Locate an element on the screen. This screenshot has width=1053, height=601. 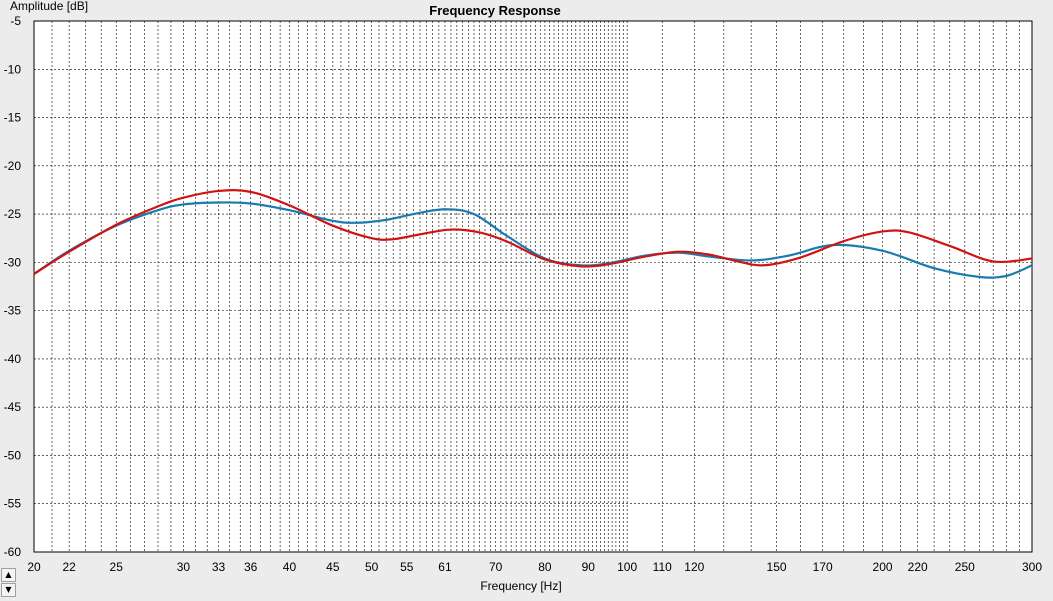
x-tick-label: 80 is located at coordinates (545, 567).